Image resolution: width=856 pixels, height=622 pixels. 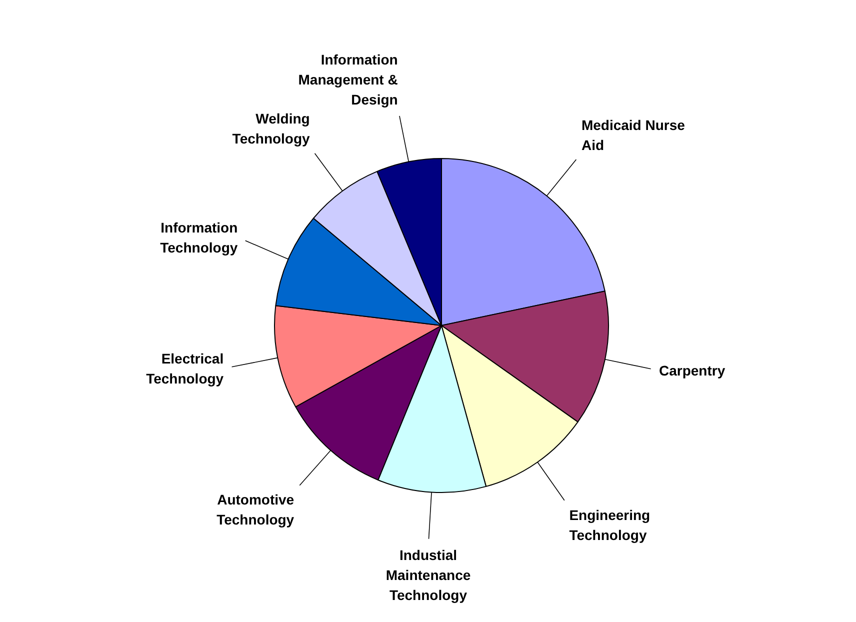 I want to click on slice-label: Carpentry, so click(x=692, y=370).